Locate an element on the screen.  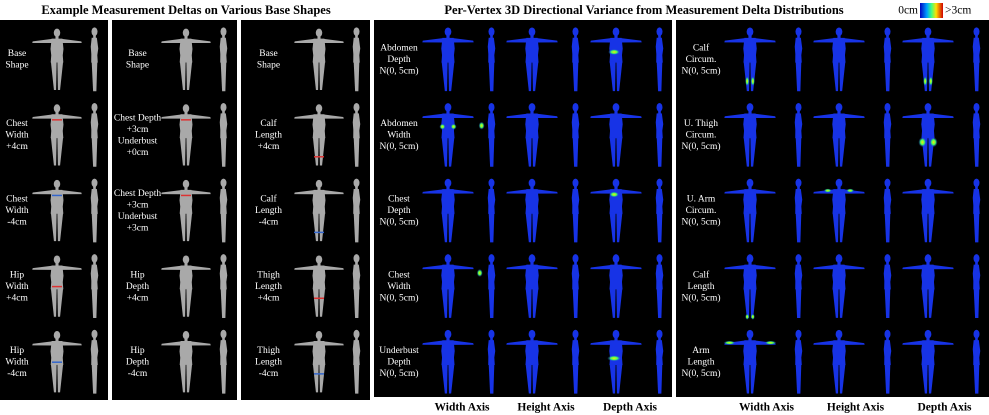
row-label: Abdomen is located at coordinates (399, 48).